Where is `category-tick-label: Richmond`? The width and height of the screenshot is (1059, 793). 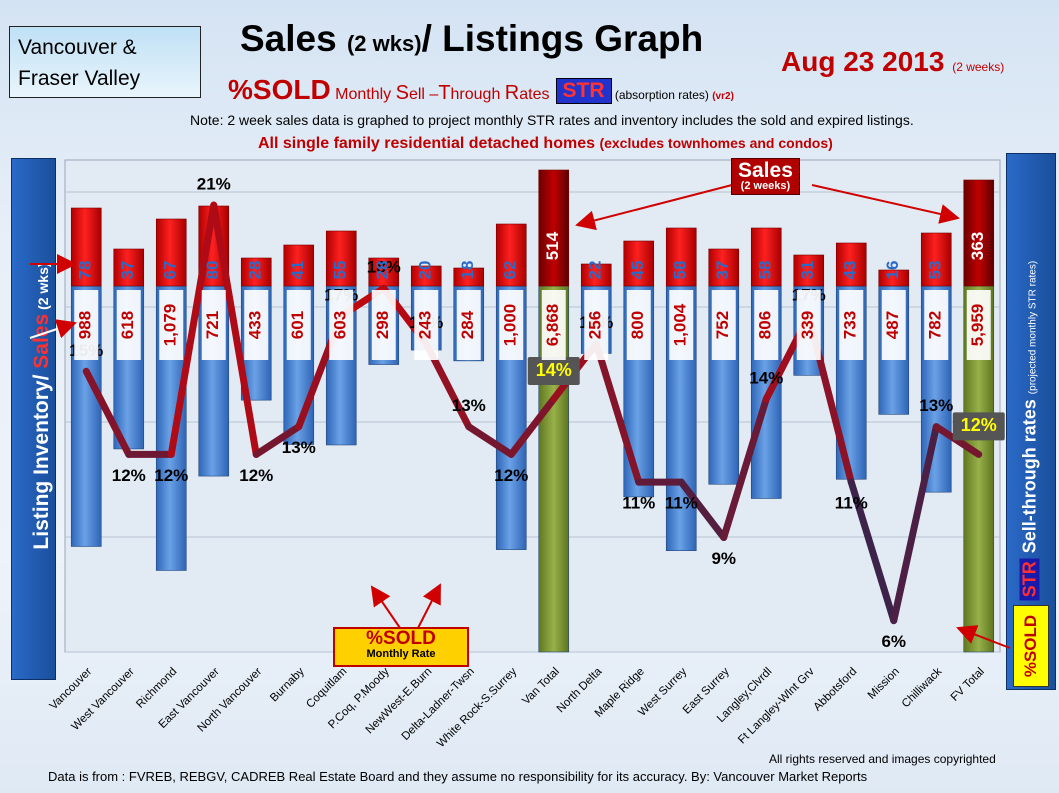
category-tick-label: Richmond is located at coordinates (156, 688).